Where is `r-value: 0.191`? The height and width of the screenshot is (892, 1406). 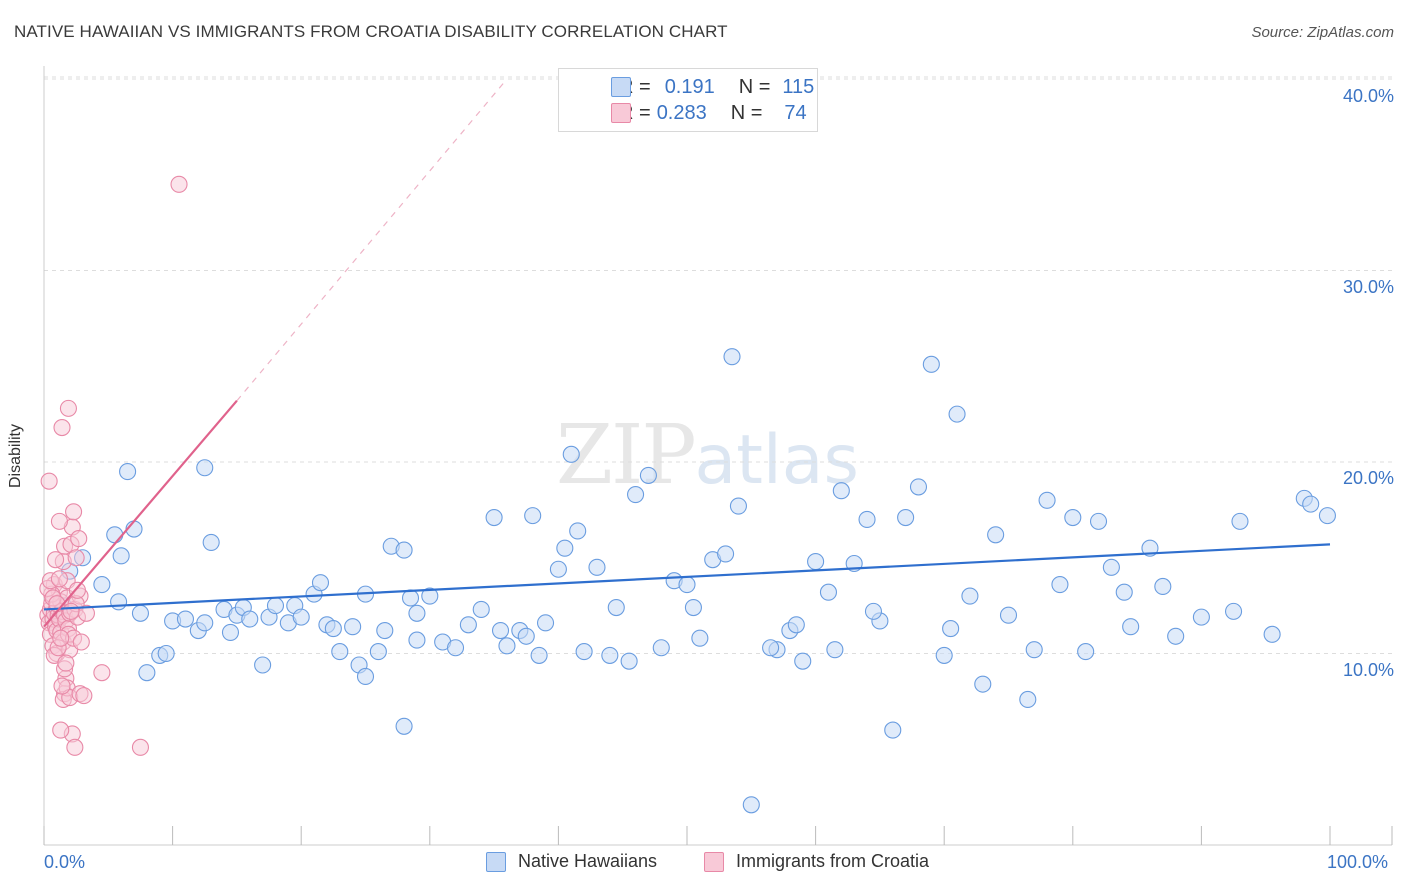
r-value: 0.191 is located at coordinates (689, 86).